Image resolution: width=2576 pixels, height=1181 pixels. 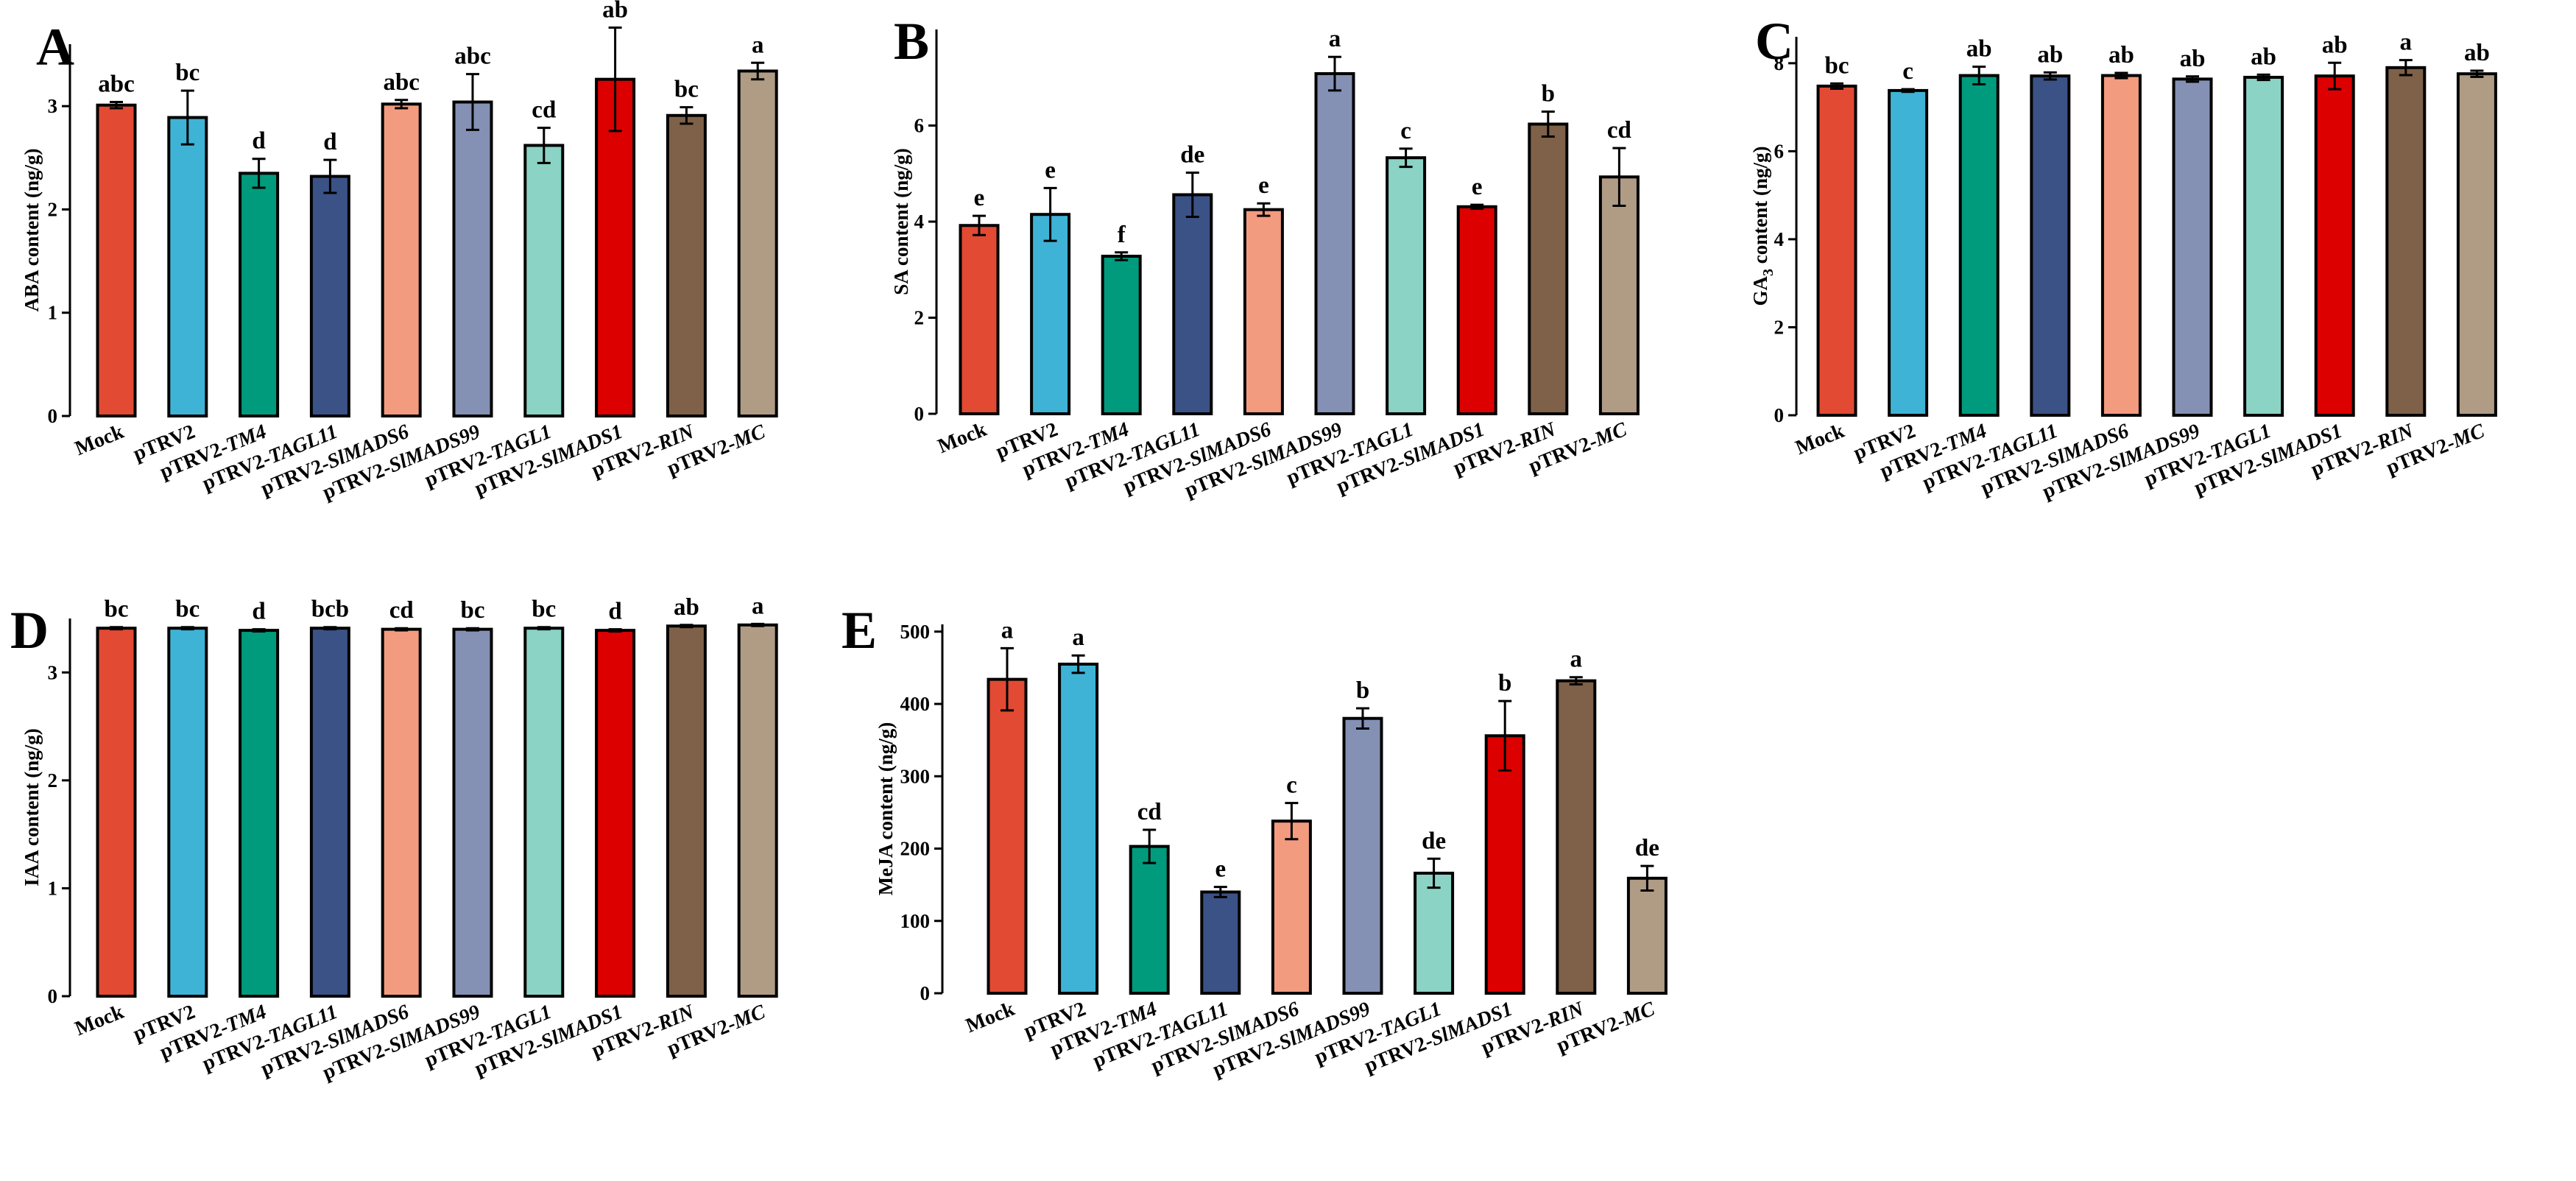 What do you see at coordinates (859, 630) in the screenshot?
I see `panel-letter: E` at bounding box center [859, 630].